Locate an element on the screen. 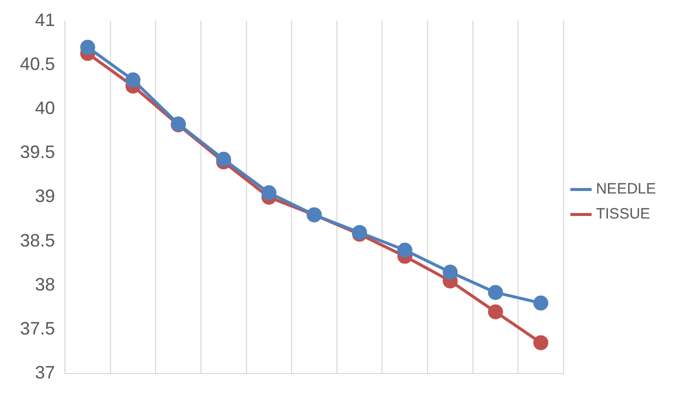  y-tick-label: 41 is located at coordinates (45, 20).